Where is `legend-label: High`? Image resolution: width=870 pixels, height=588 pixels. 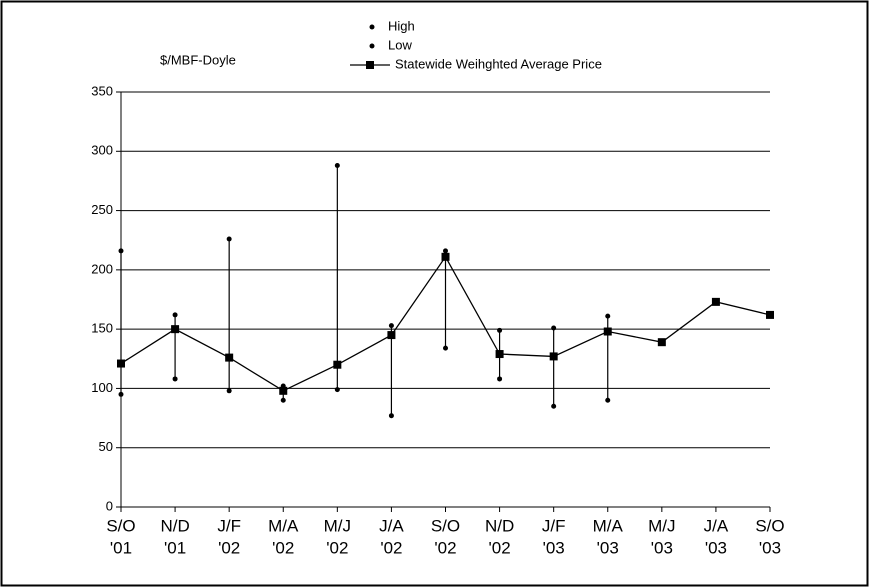
legend-label: High is located at coordinates (401, 25).